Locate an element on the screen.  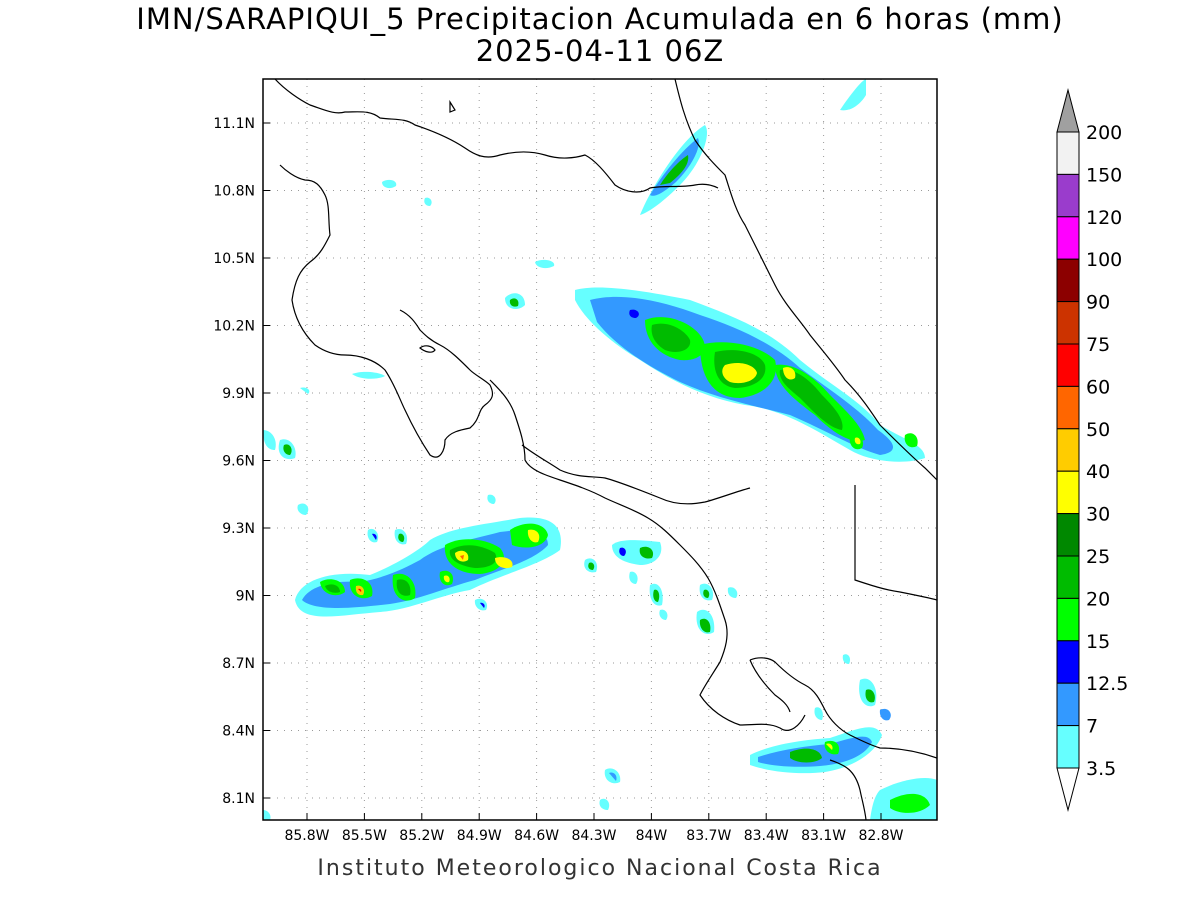
lon-tick-label: 84.9W is located at coordinates (479, 836).